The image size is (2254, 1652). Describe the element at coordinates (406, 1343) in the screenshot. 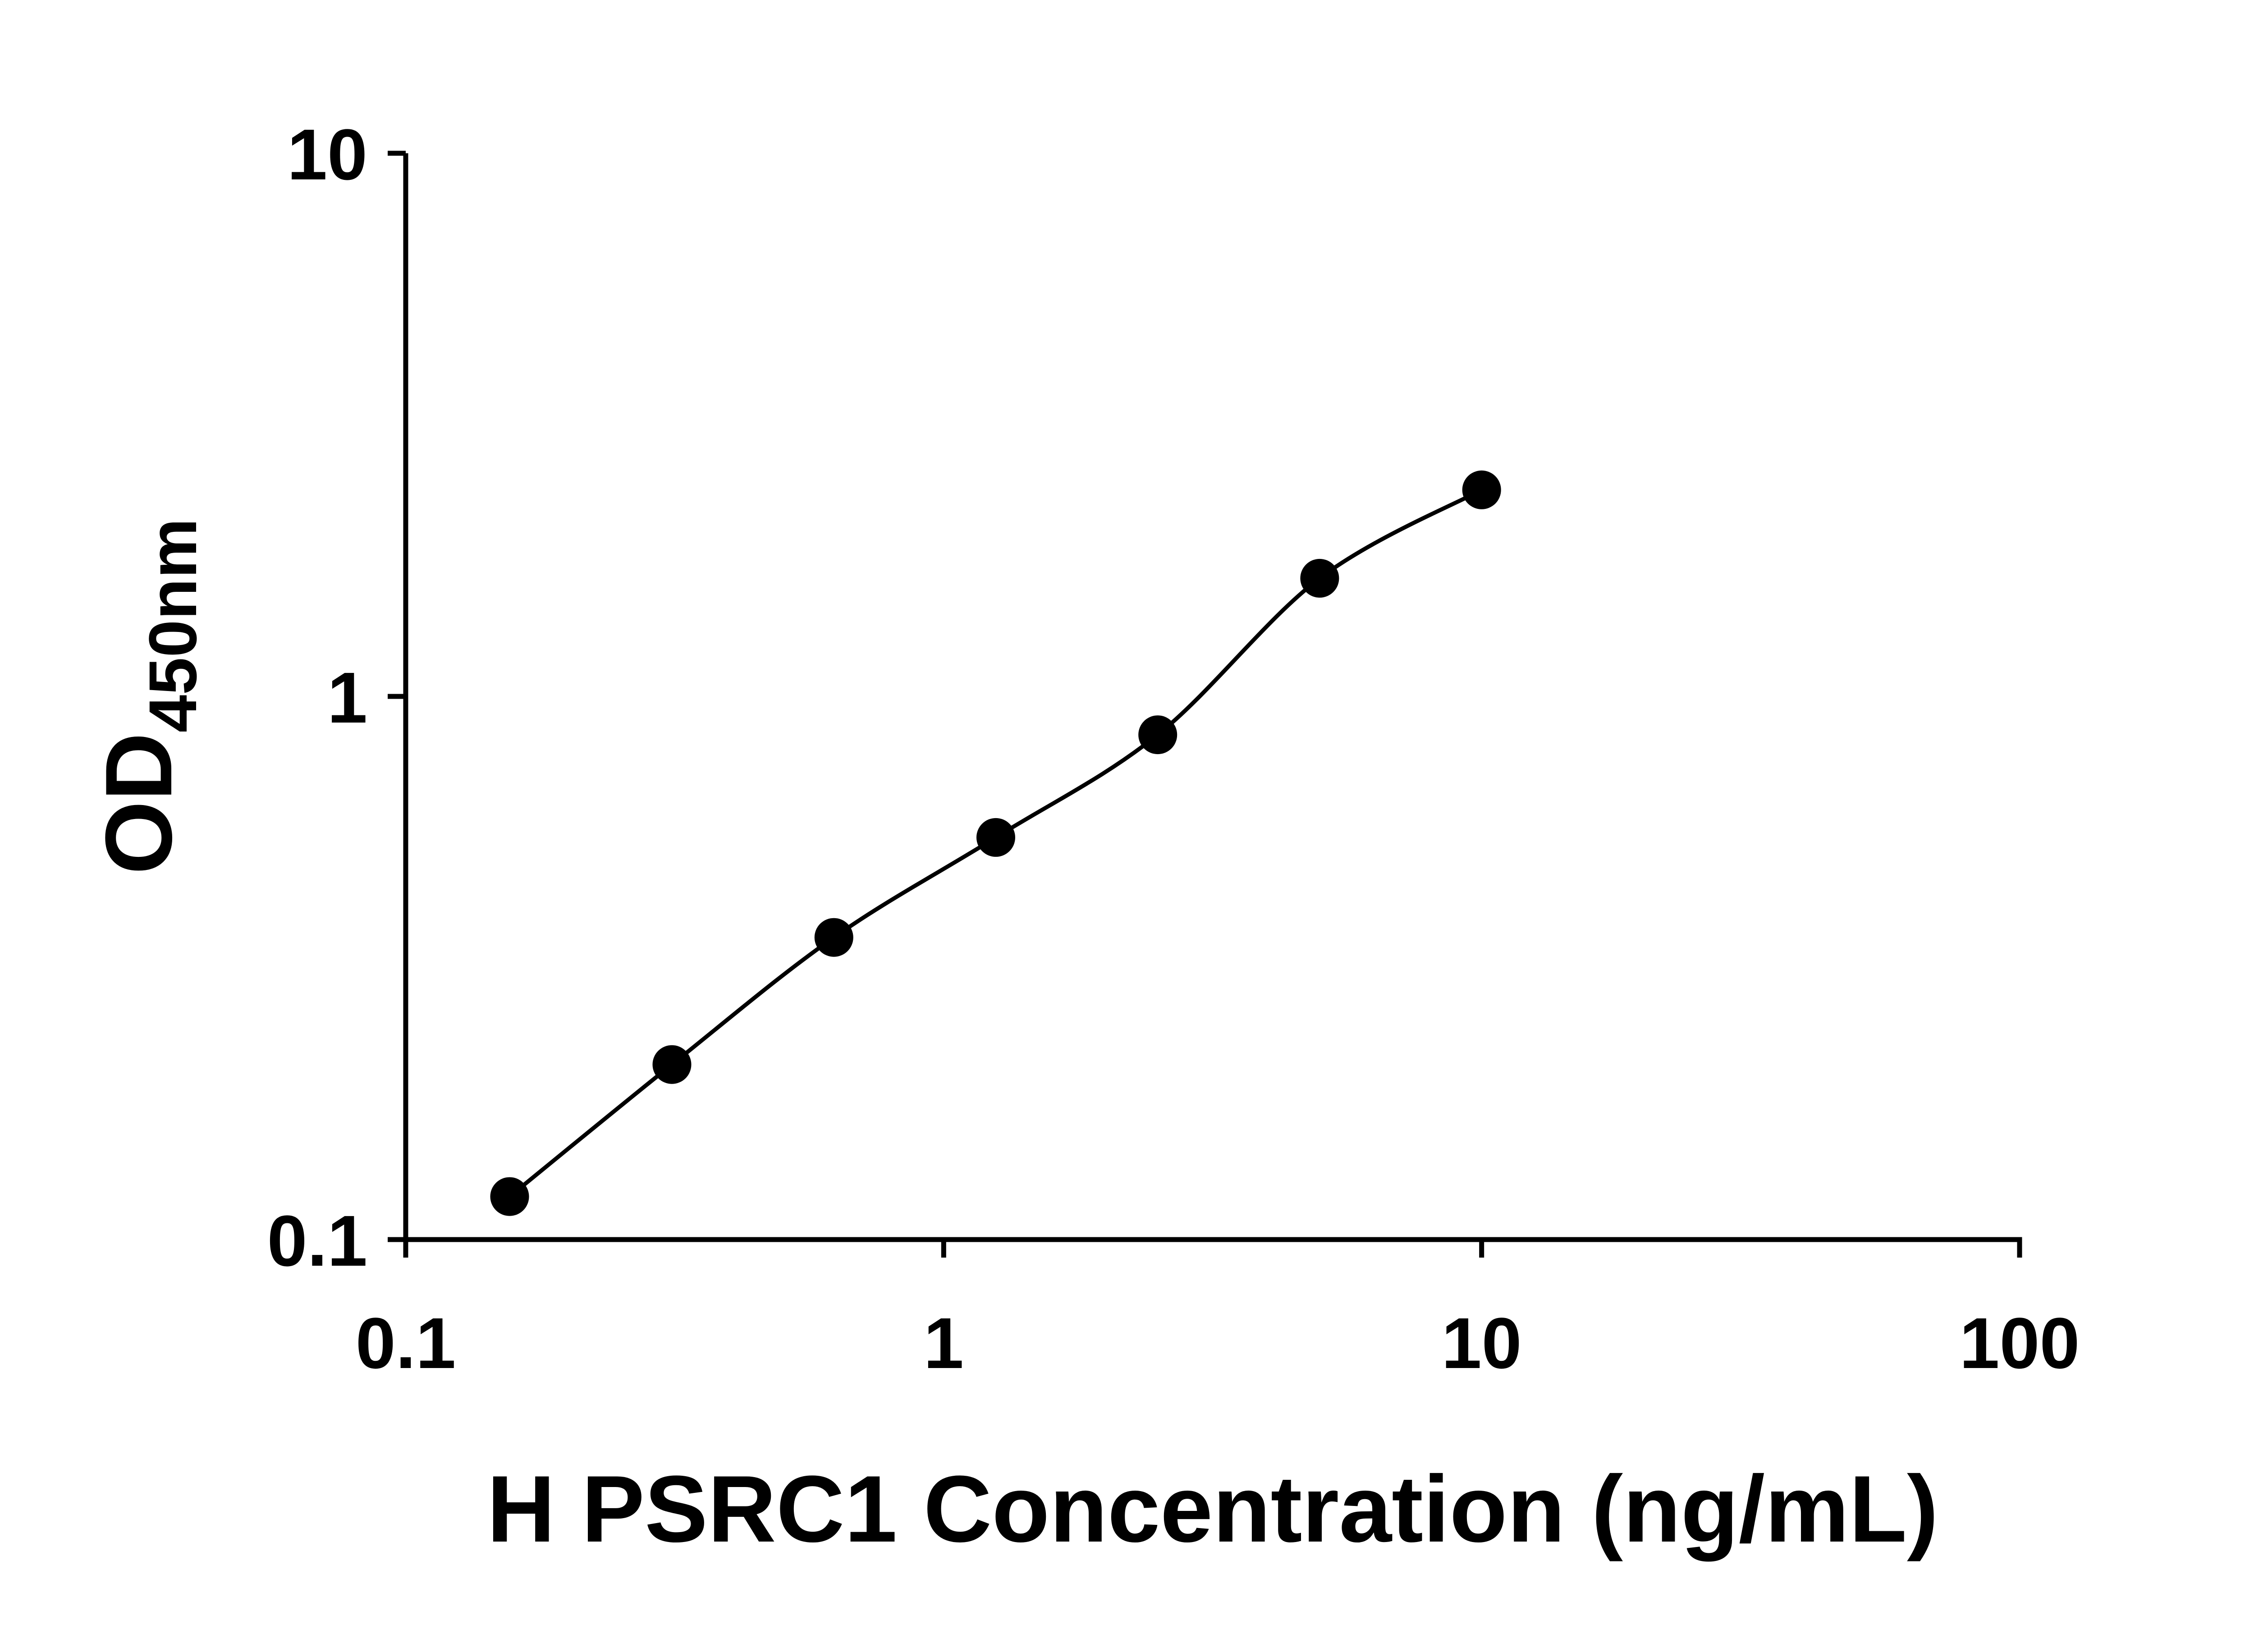

I see `x-tick-label: 0.1` at that location.